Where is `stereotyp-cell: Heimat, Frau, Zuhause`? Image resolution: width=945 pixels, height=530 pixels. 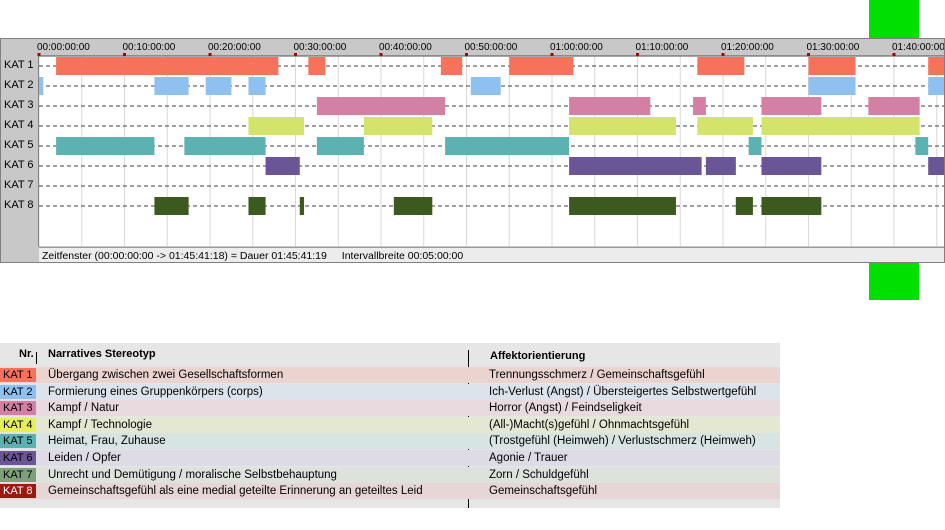
stereotyp-cell: Heimat, Frau, Zuhause is located at coordinates (107, 441).